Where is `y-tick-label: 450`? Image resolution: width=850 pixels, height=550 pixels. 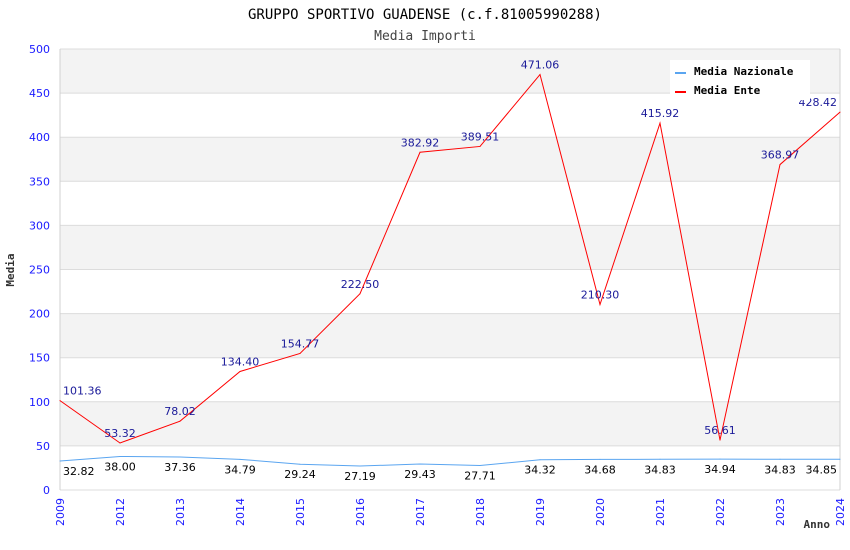 y-tick-label: 450 is located at coordinates (39, 93).